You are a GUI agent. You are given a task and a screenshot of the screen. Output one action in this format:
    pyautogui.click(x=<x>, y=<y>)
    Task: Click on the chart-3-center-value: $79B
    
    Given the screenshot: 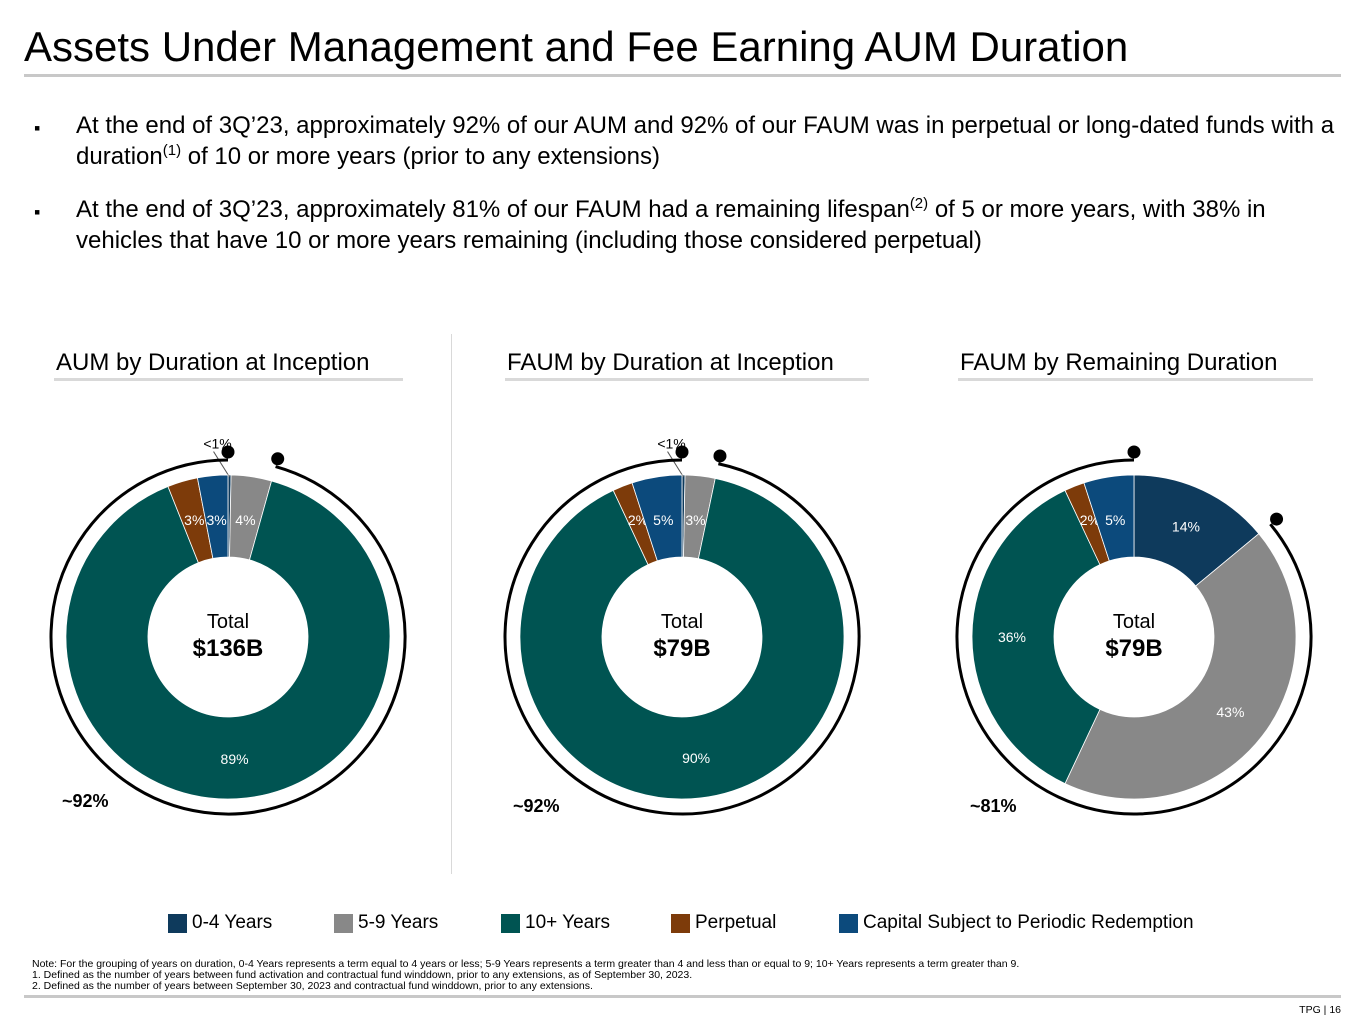 What is the action you would take?
    pyautogui.click(x=1133, y=648)
    